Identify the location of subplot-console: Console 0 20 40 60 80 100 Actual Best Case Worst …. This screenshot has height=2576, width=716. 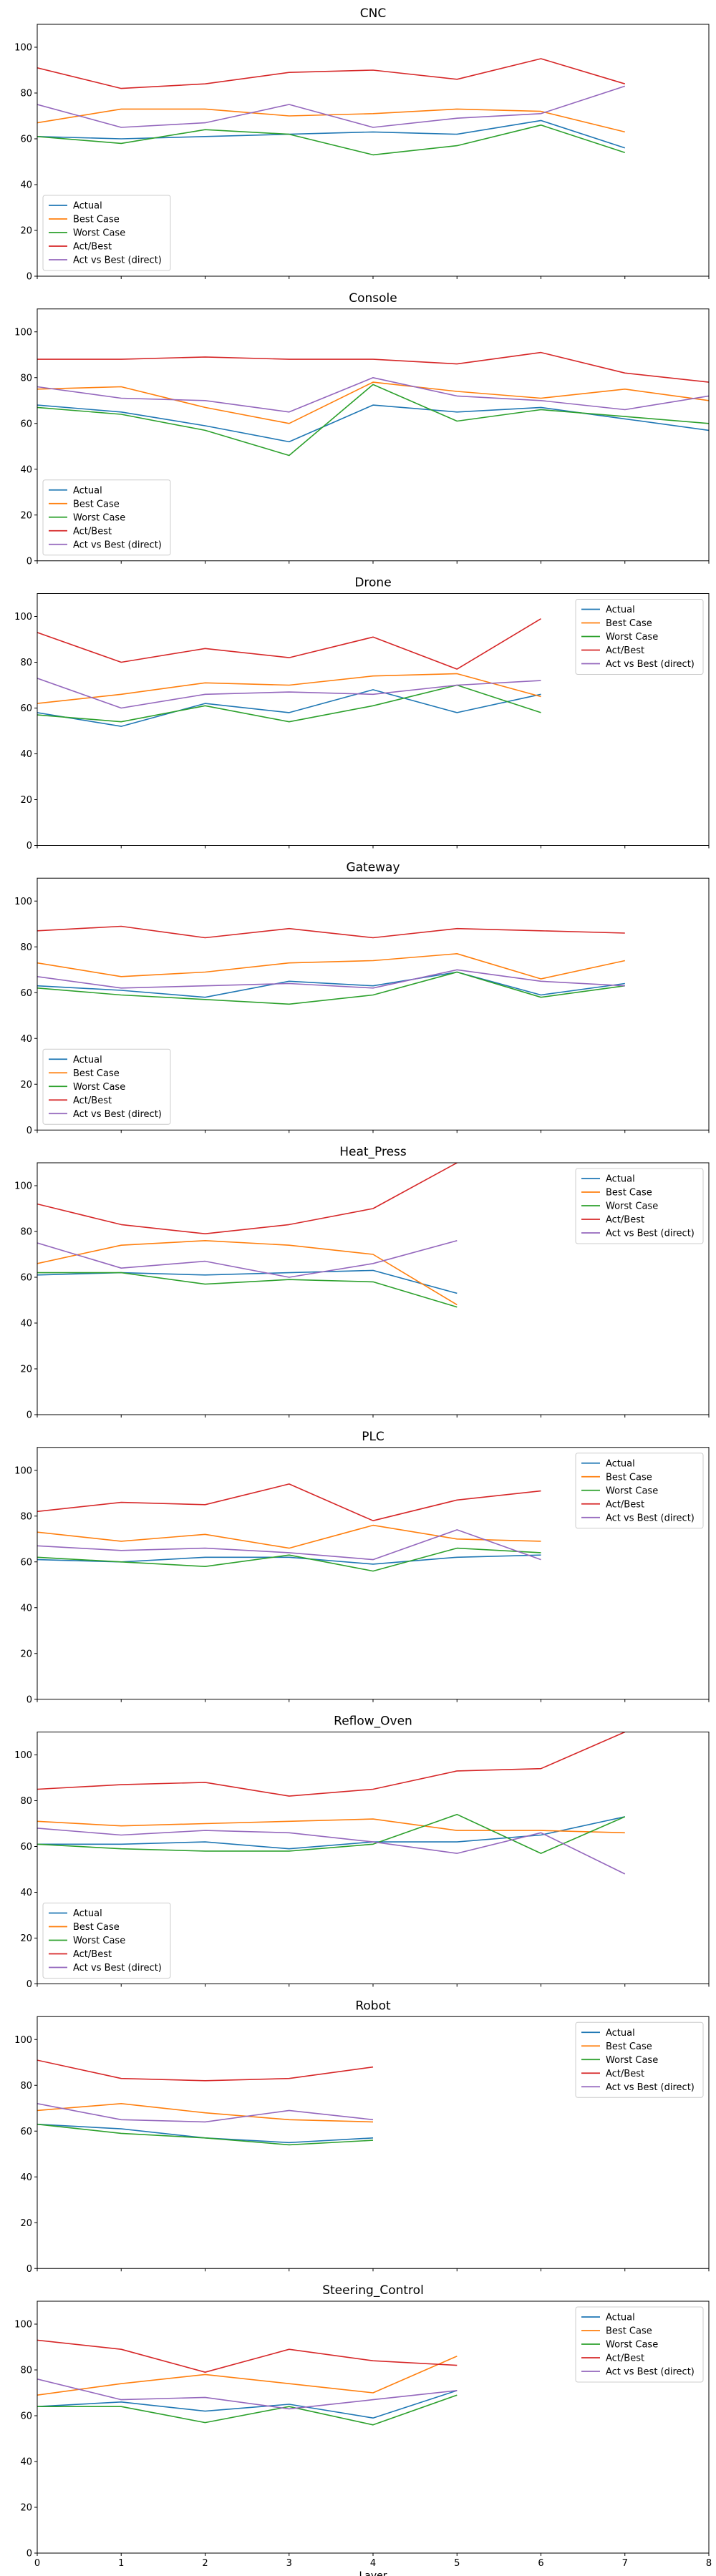
(362, 429).